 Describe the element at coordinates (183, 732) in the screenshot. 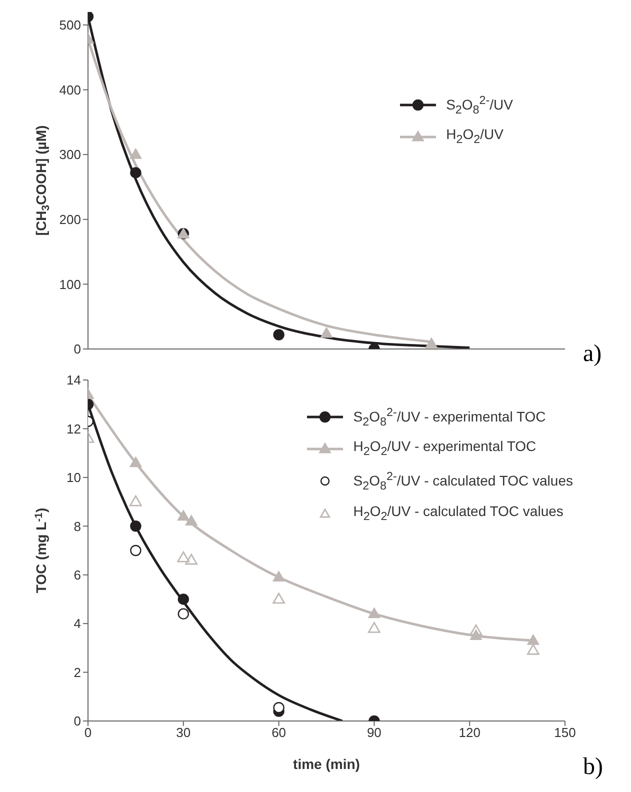

I see `x-tick-label: 30` at that location.